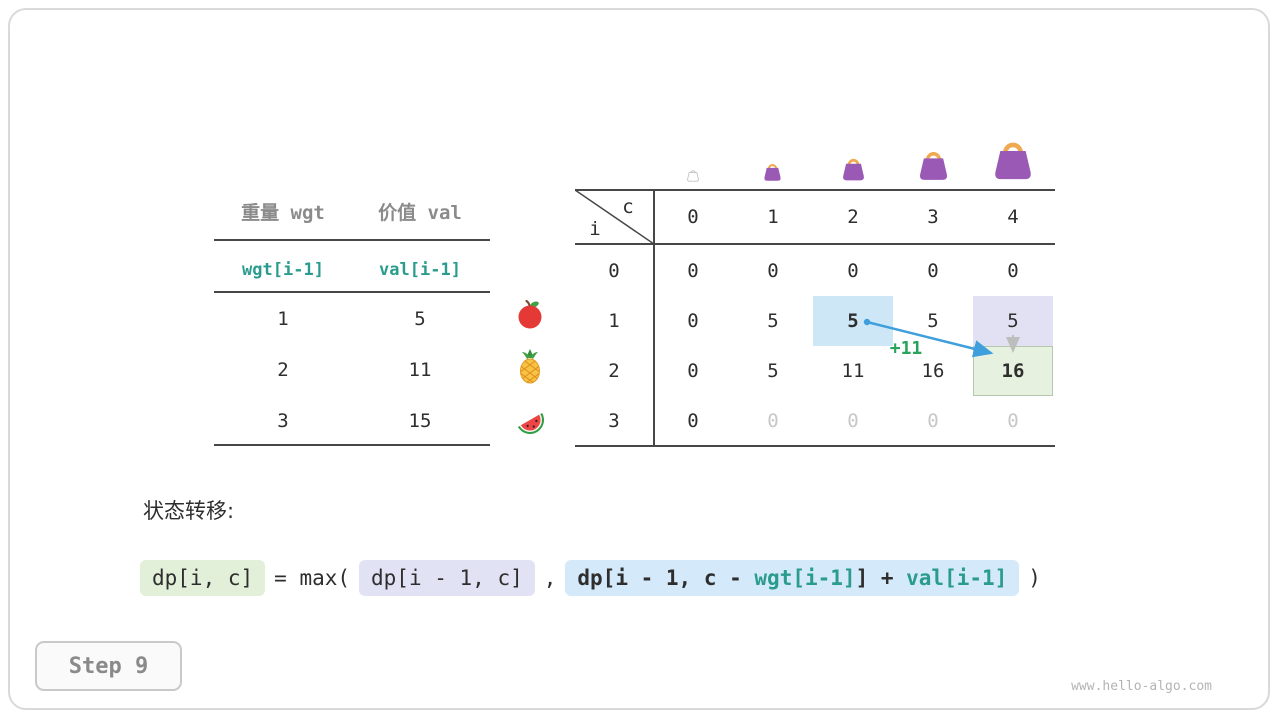 The height and width of the screenshot is (720, 1280). Describe the element at coordinates (1034, 578) in the screenshot. I see `formula-close-paren: )` at that location.